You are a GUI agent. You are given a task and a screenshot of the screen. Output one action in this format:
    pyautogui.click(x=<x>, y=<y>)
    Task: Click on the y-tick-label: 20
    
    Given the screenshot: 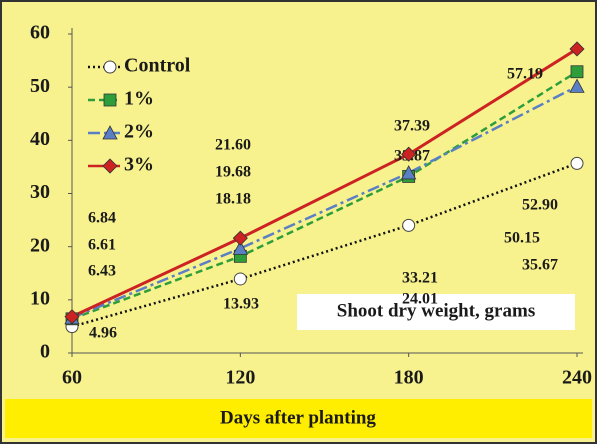 What is the action you would take?
    pyautogui.click(x=40, y=245)
    